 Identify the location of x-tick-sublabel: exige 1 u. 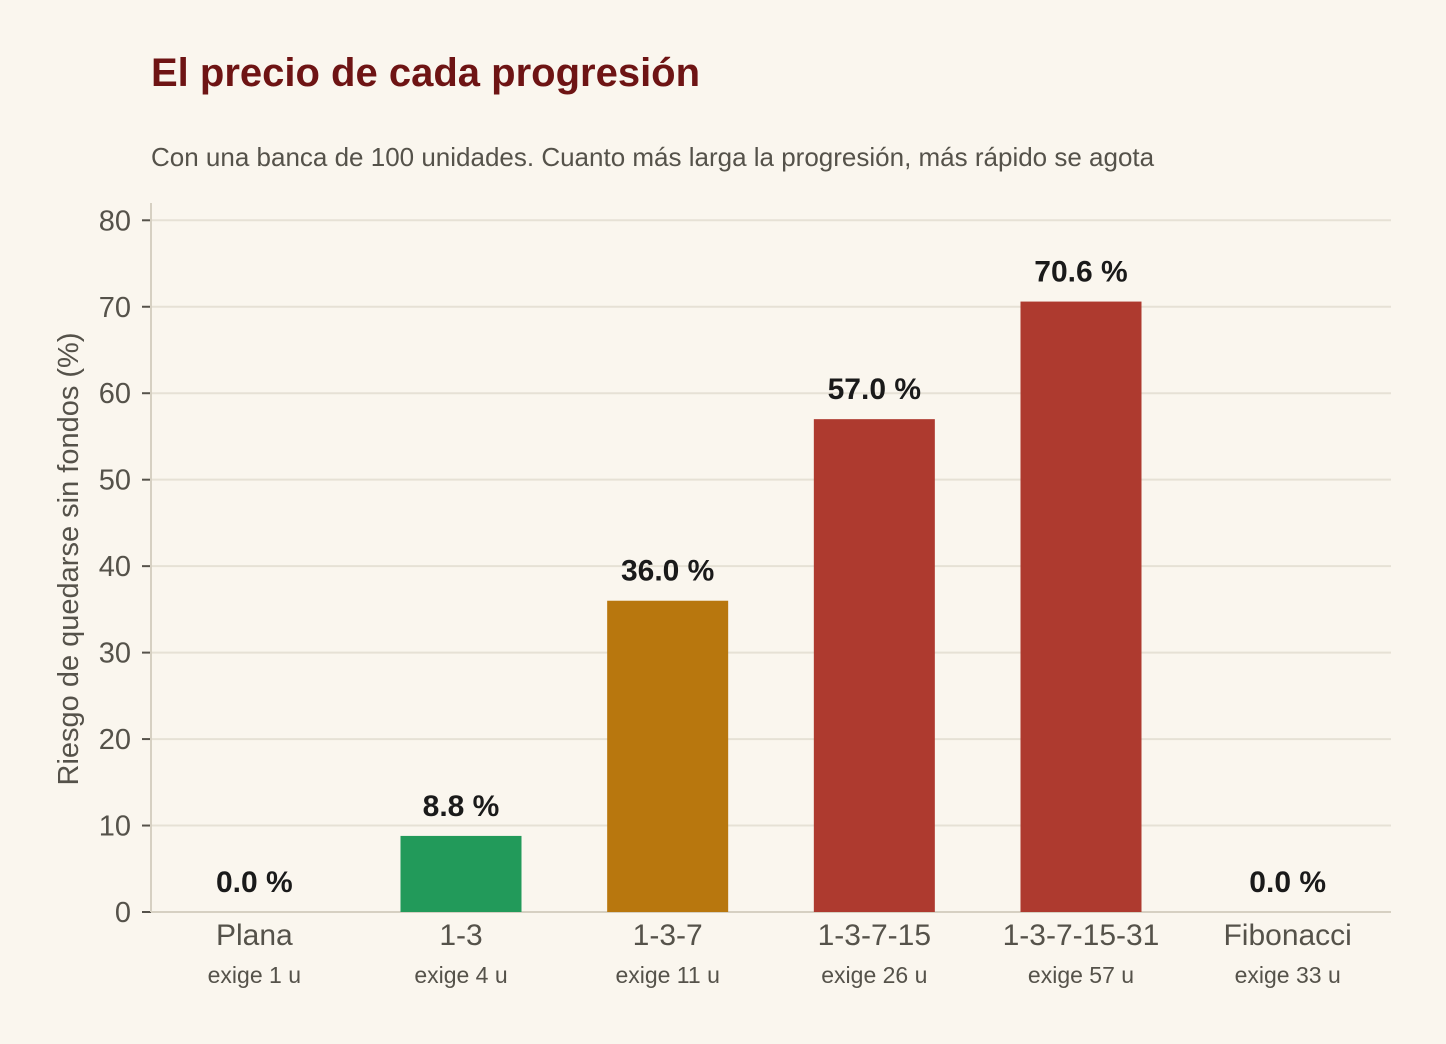
(254, 975).